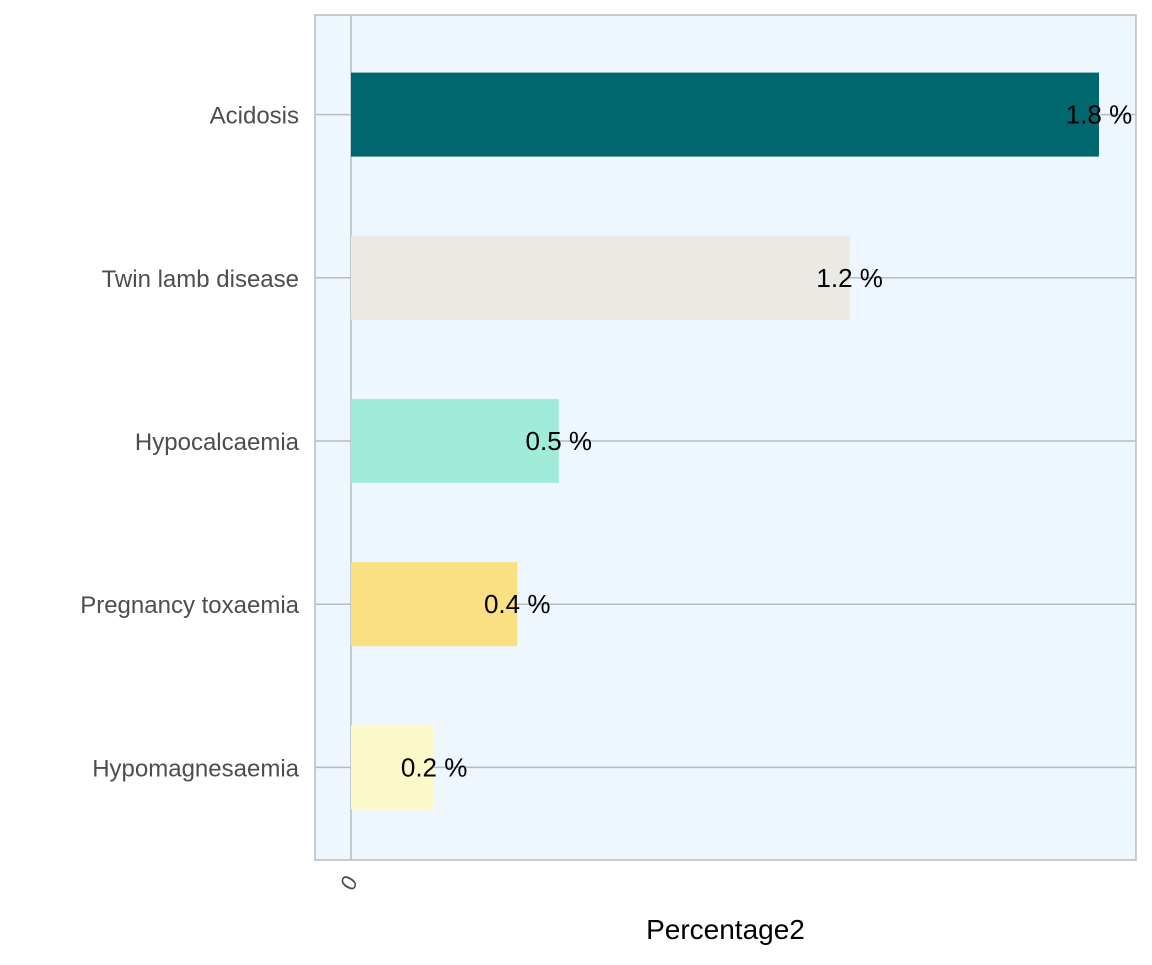 Image resolution: width=1152 pixels, height=965 pixels. What do you see at coordinates (254, 116) in the screenshot?
I see `category-label: Acidosis` at bounding box center [254, 116].